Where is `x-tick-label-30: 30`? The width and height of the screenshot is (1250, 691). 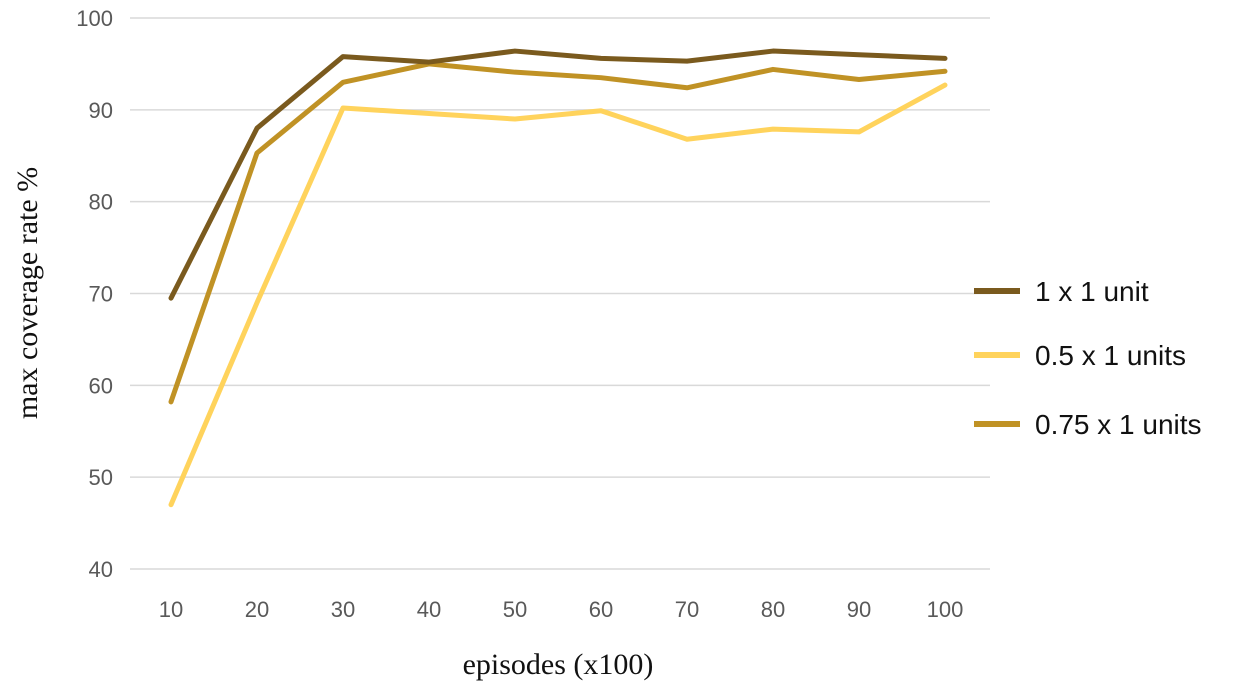
x-tick-label-30: 30 is located at coordinates (343, 609).